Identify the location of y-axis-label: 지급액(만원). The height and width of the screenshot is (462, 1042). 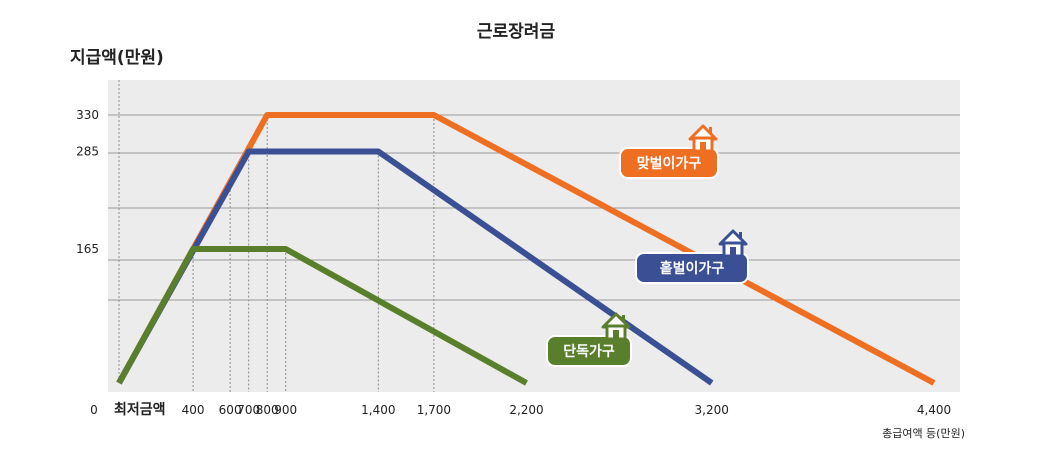
(117, 58).